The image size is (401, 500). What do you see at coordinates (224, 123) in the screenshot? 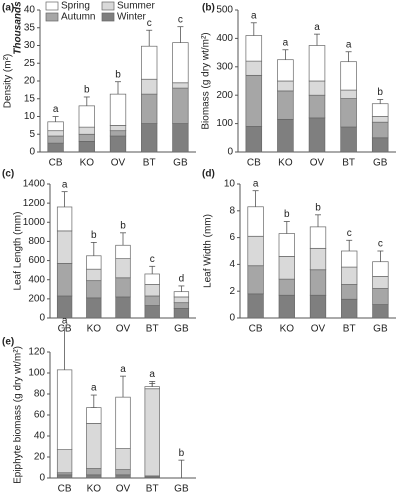
I see `y-tick-label: 100` at bounding box center [224, 123].